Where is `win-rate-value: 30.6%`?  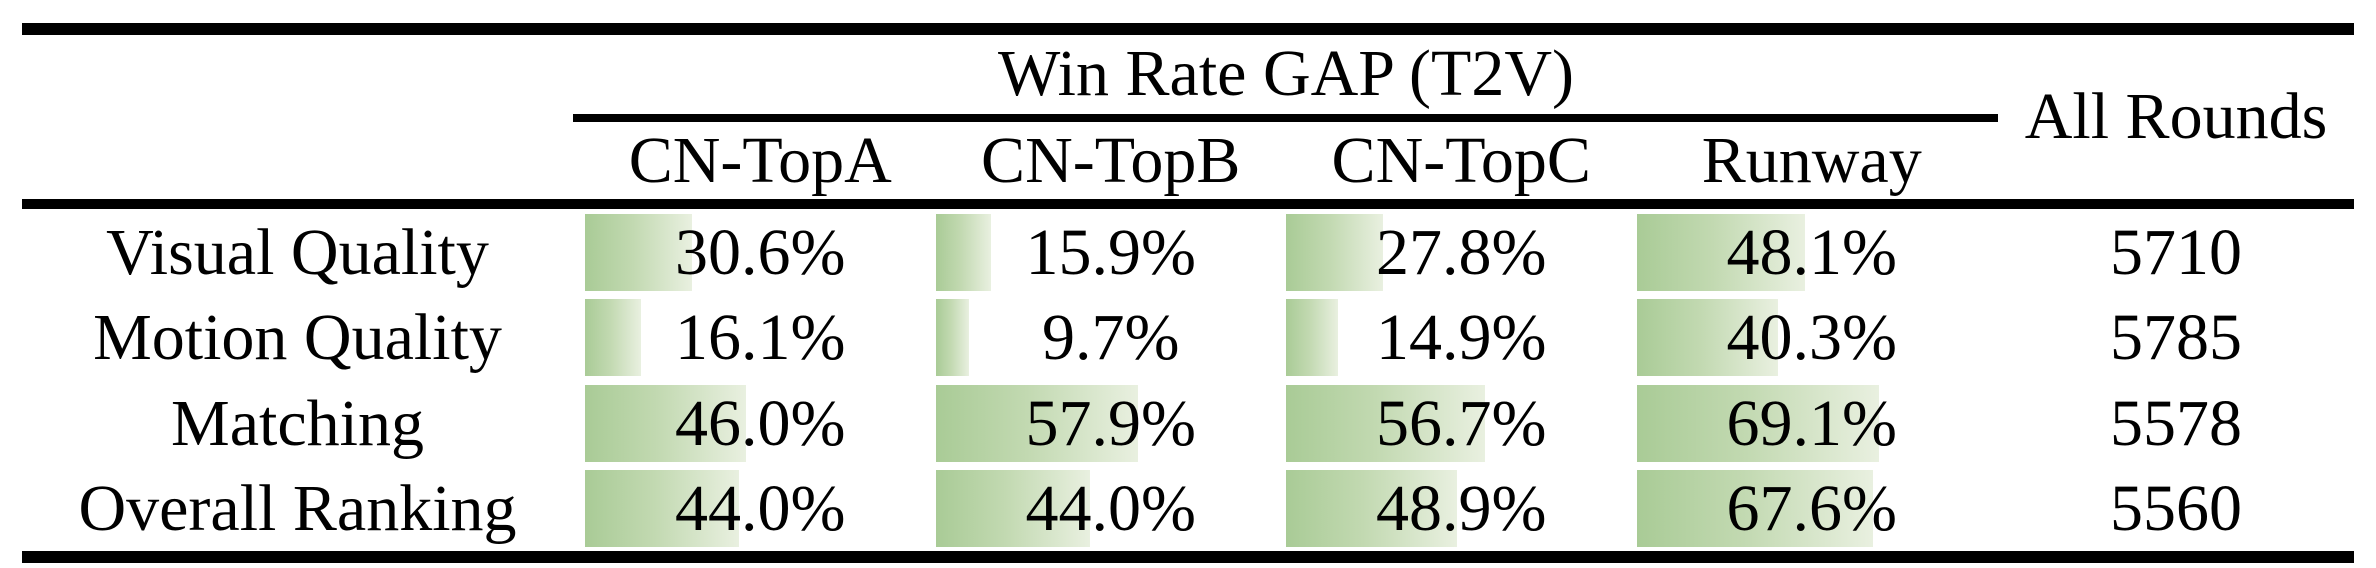 win-rate-value: 30.6% is located at coordinates (760, 252).